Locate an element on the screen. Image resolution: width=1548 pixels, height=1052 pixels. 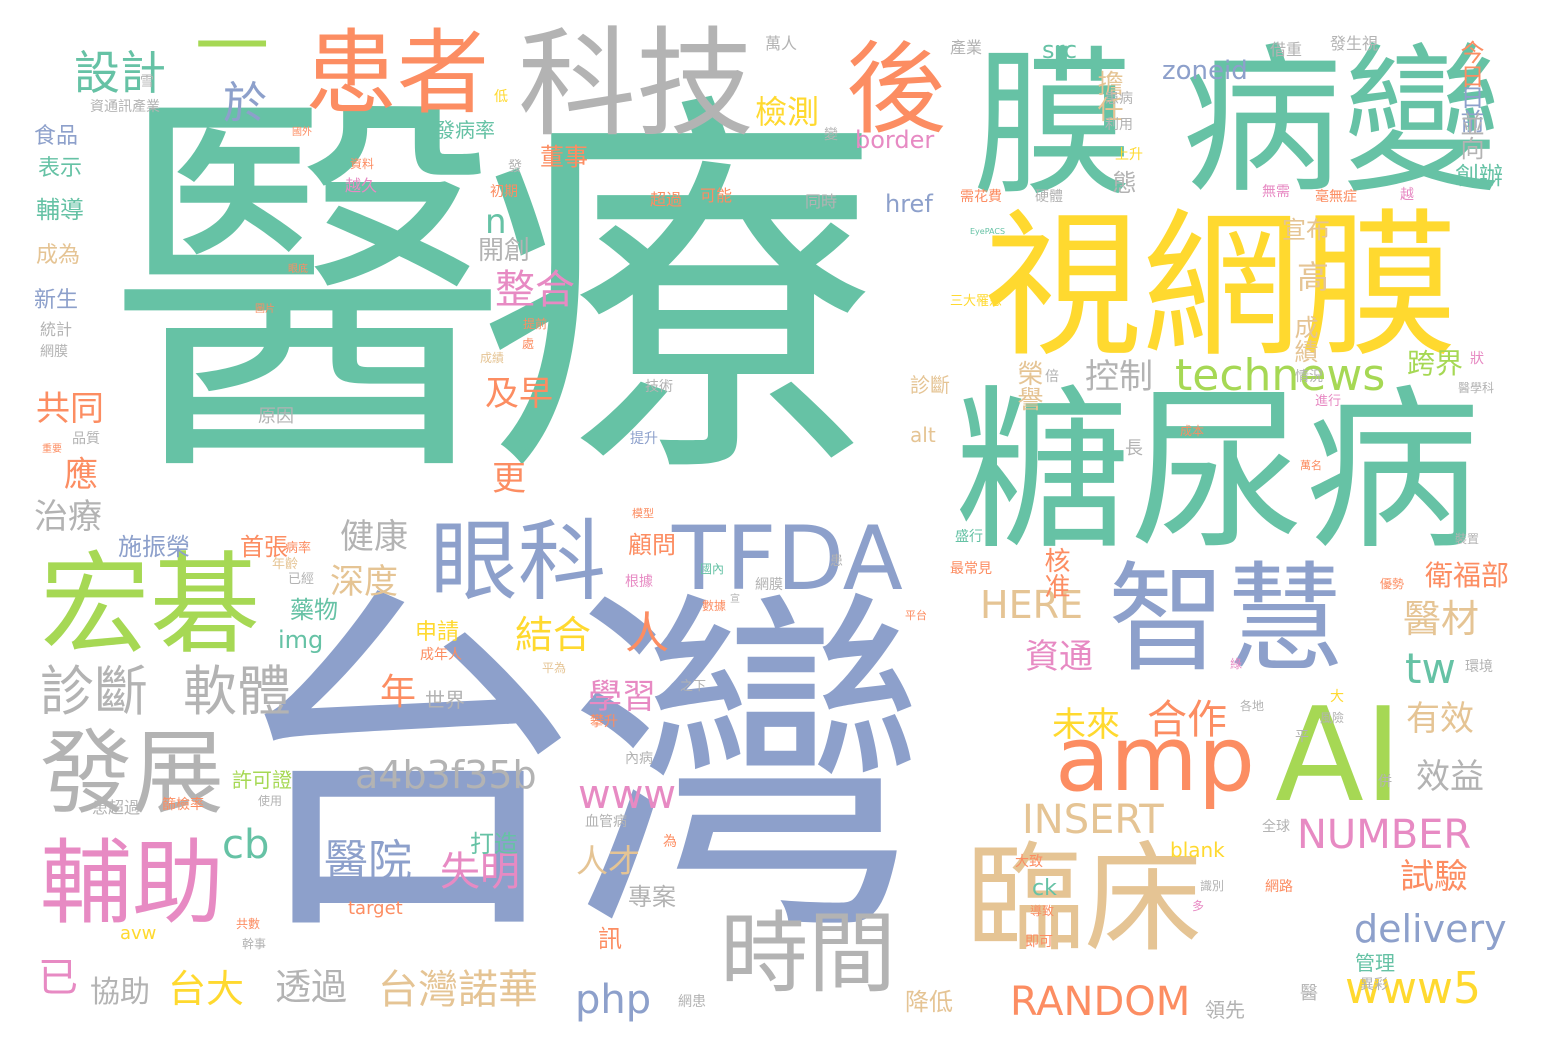
word-mo: 膜 is located at coordinates (1053, 124).